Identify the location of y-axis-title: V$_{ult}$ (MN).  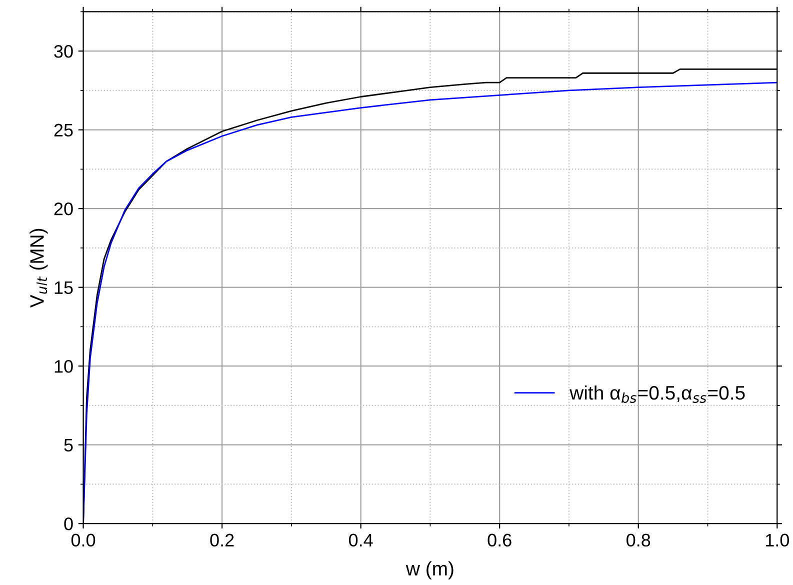
(39, 268).